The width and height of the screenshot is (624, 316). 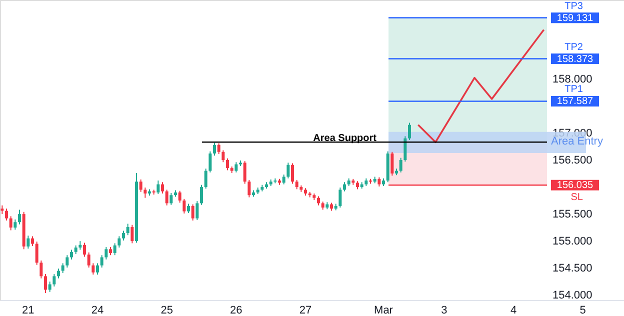 I want to click on ref-line-label: TP1, so click(x=574, y=90).